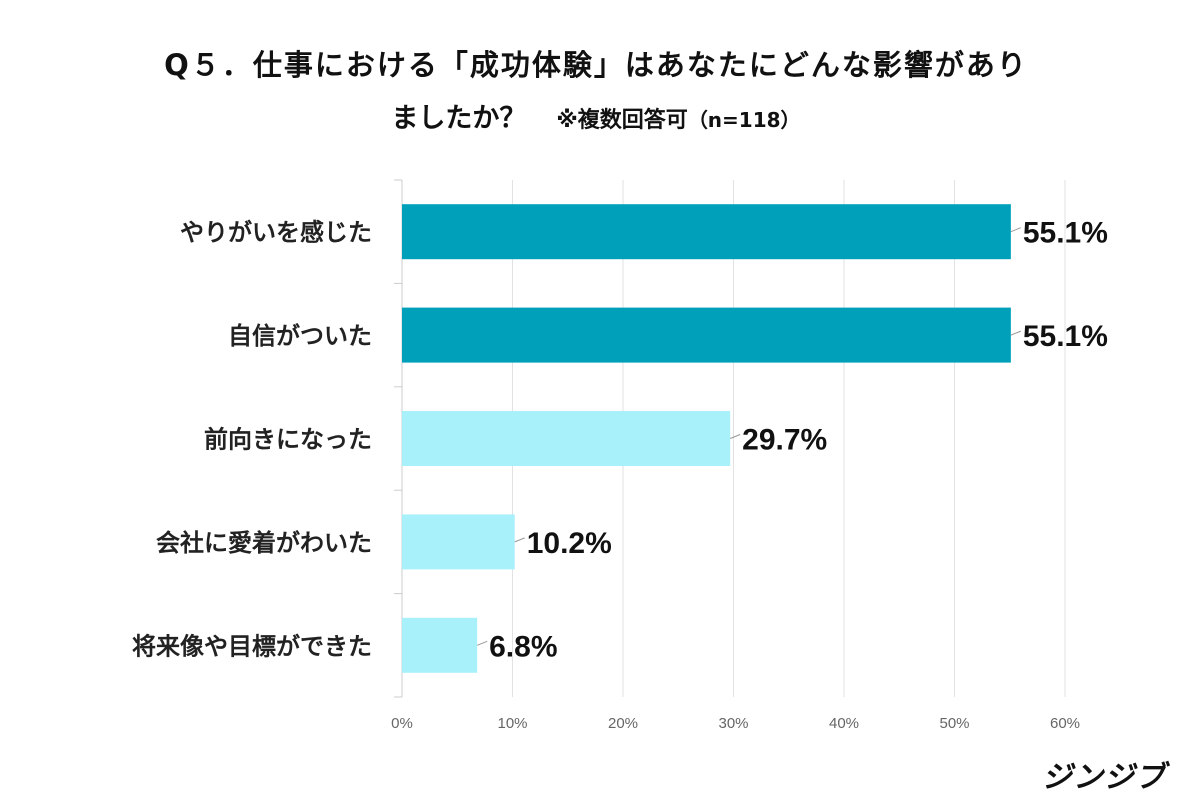  I want to click on brand-logo: ジンジブ, so click(1104, 777).